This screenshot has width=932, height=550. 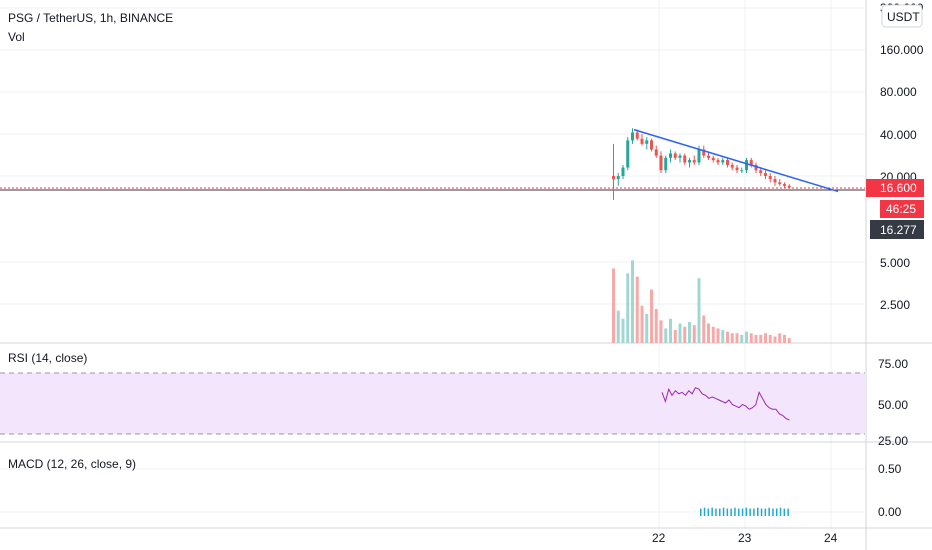 I want to click on price-tick: 160.000, so click(x=902, y=50).